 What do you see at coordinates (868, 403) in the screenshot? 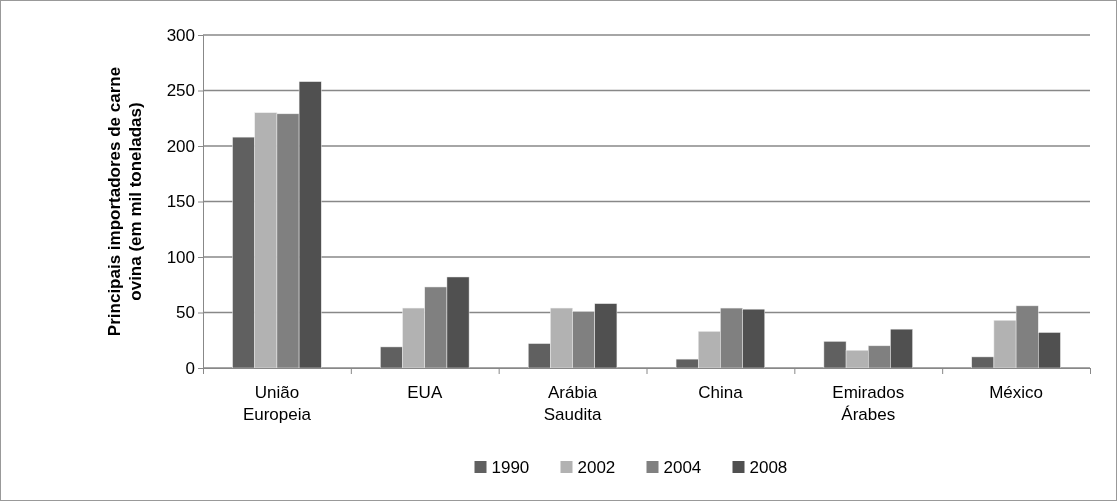
I see `x-tick-label: Emirados Árabes` at bounding box center [868, 403].